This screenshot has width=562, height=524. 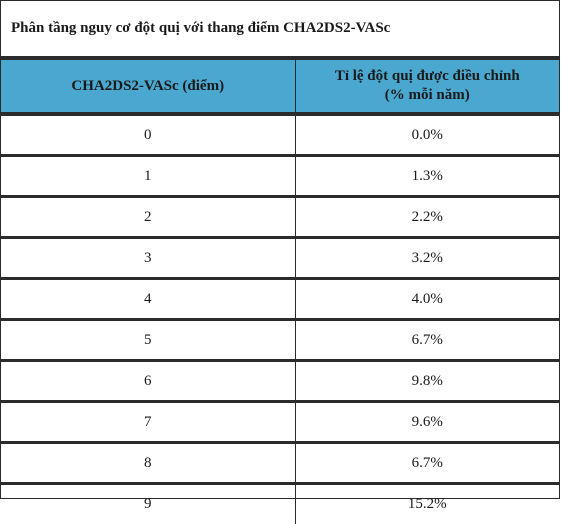 I want to click on table-row: 7 9.6%, so click(x=280, y=422).